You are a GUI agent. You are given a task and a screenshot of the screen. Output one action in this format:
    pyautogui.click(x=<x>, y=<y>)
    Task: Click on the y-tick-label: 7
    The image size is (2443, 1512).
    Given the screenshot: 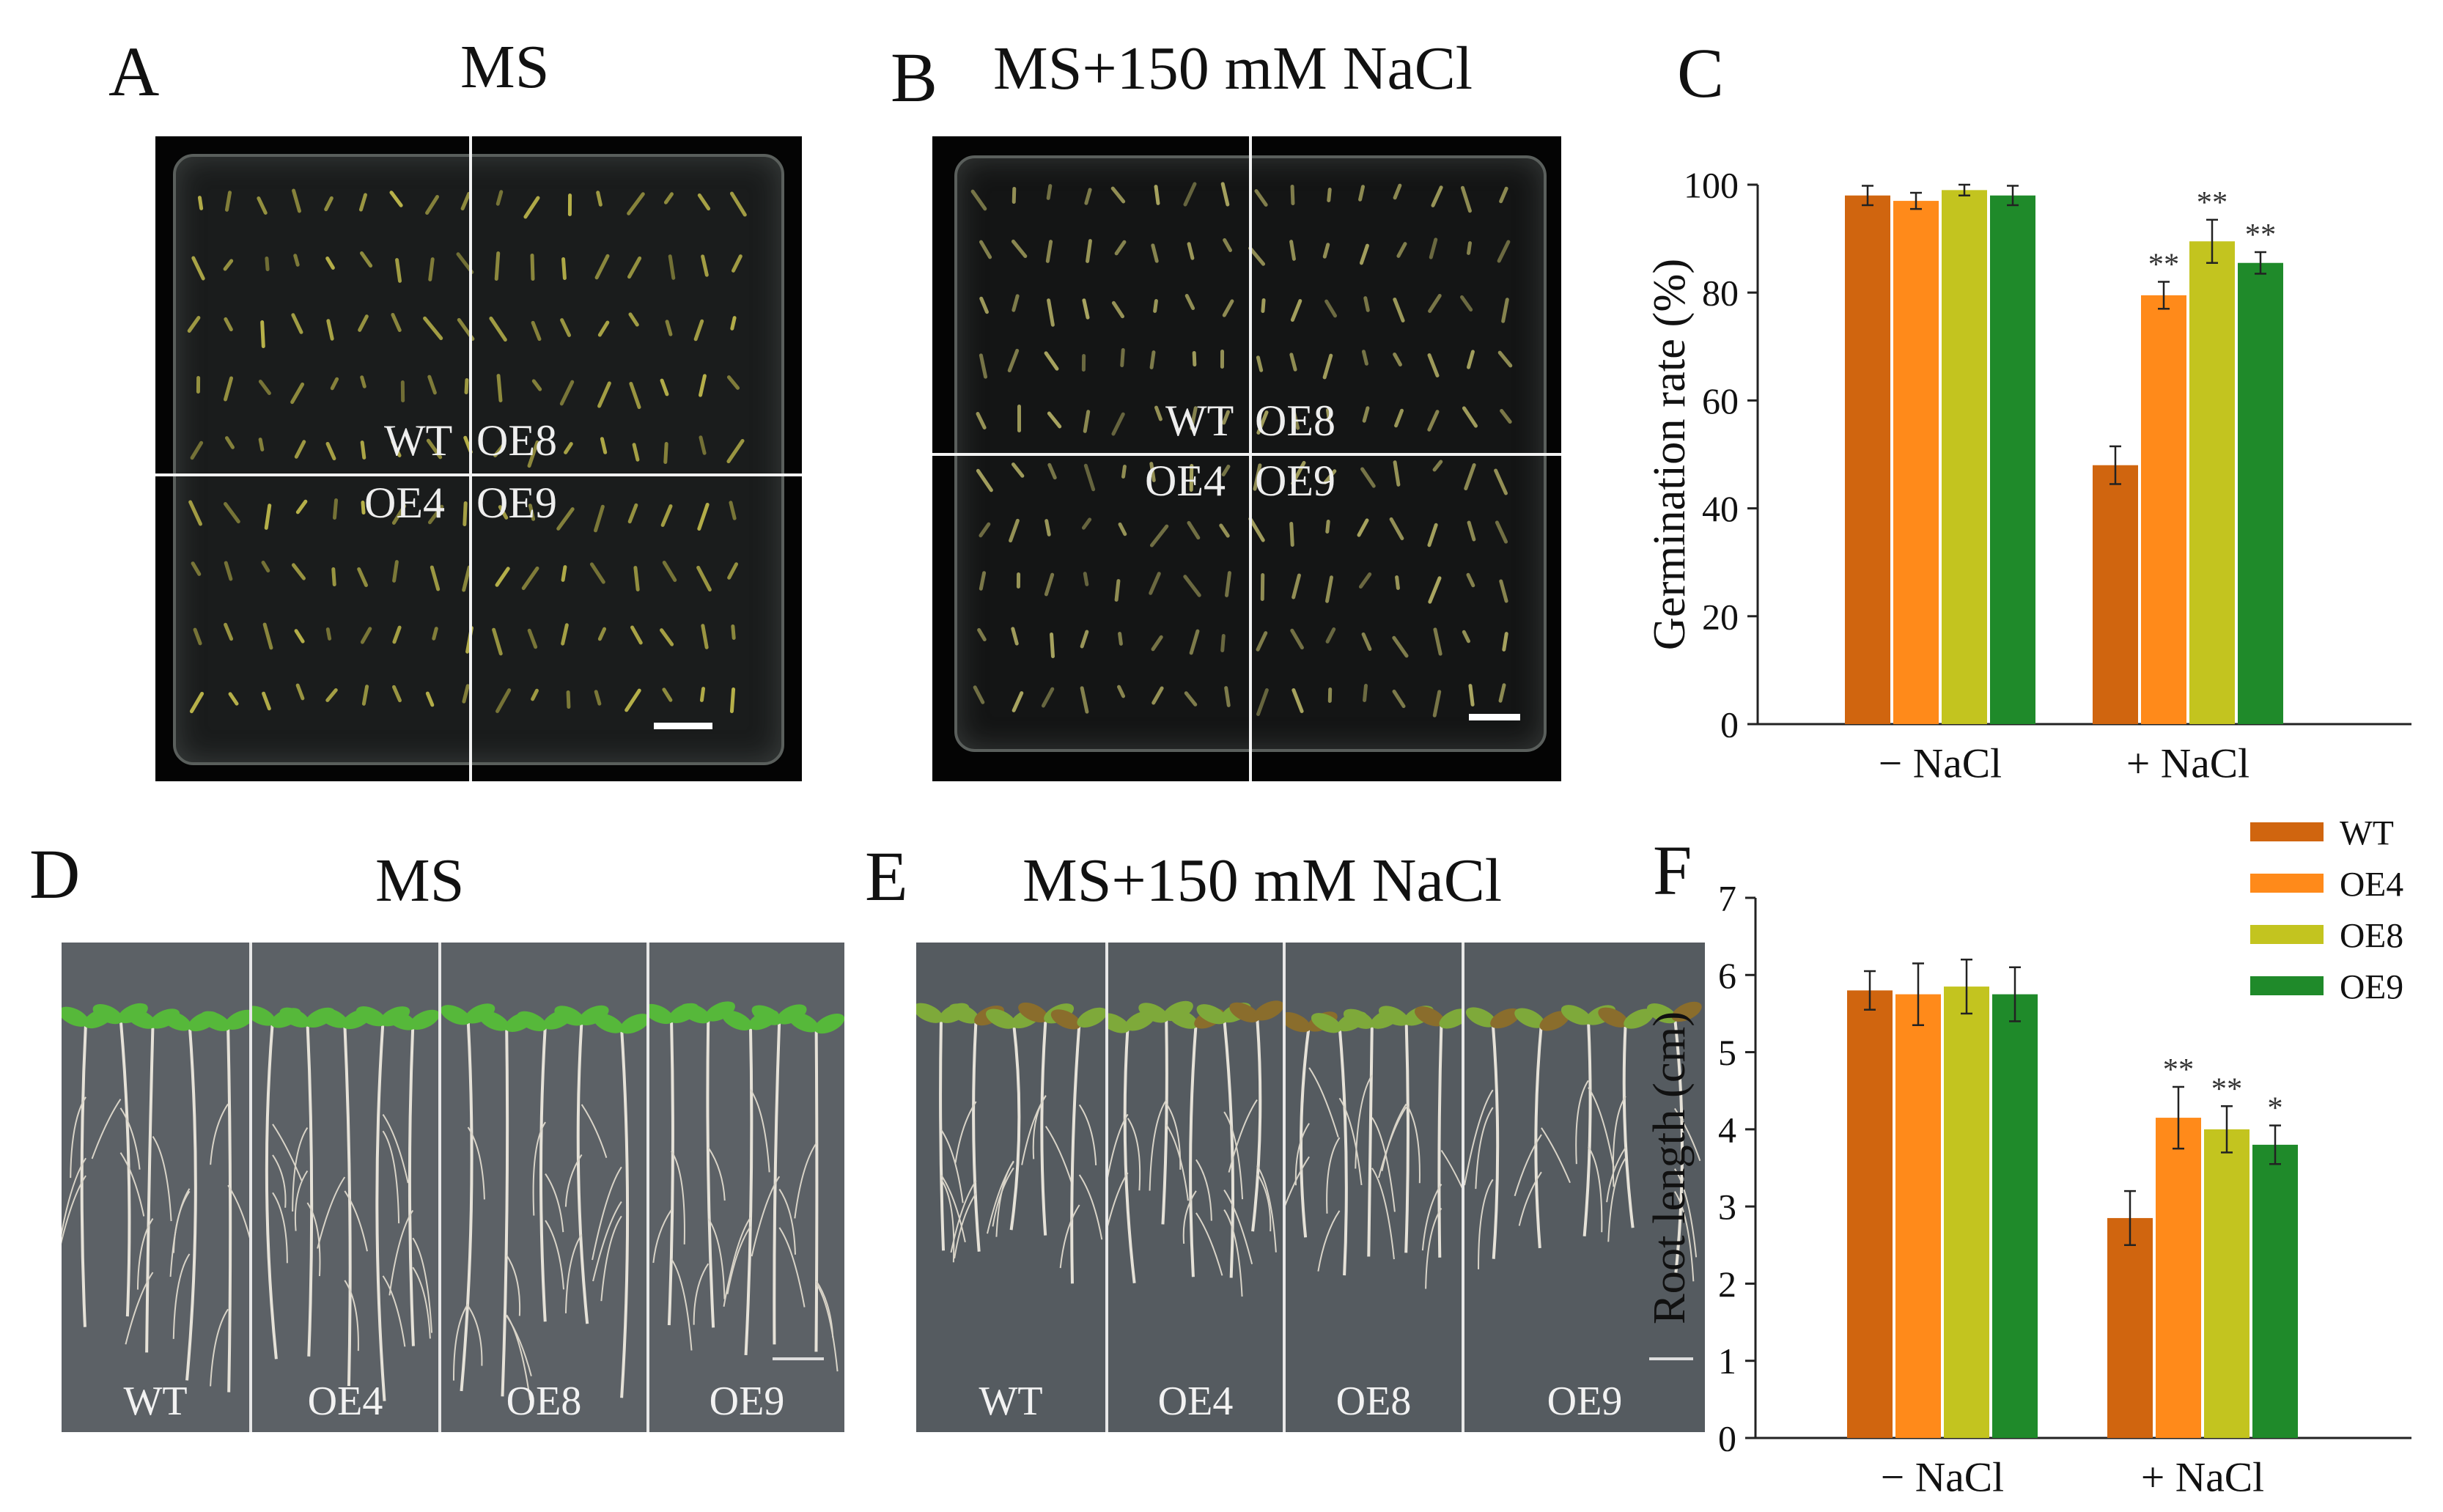 What is the action you would take?
    pyautogui.click(x=1727, y=898)
    